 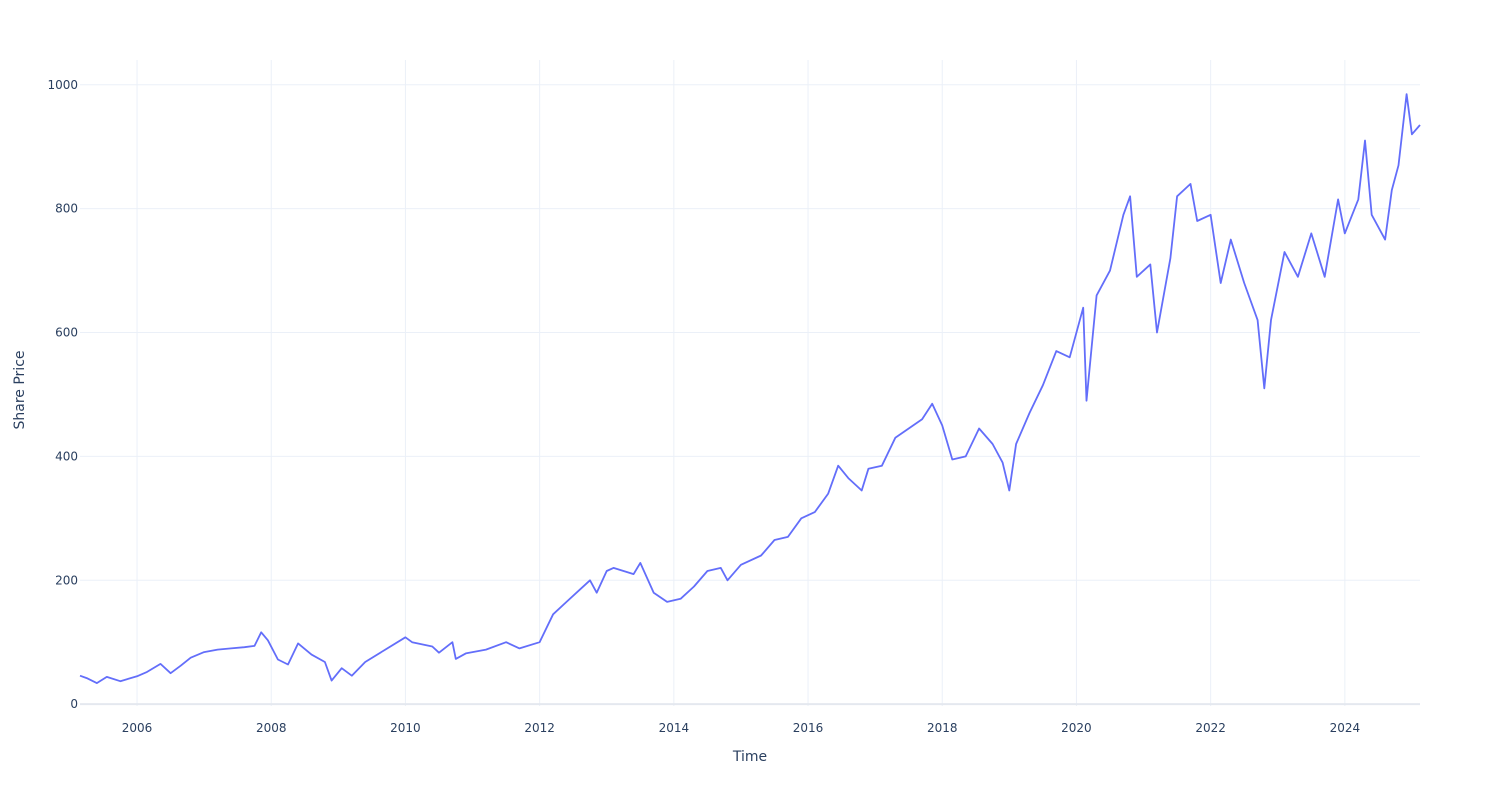 I want to click on x-tick-labels: 2006 2008 2010 2012 2014 2016 2018 2020 2022 2024, so click(x=741, y=728).